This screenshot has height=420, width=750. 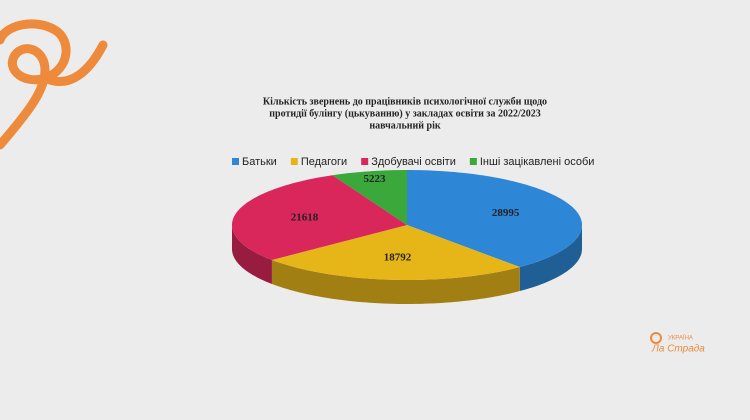 What do you see at coordinates (54, 84) in the screenshot?
I see `logo-swirl` at bounding box center [54, 84].